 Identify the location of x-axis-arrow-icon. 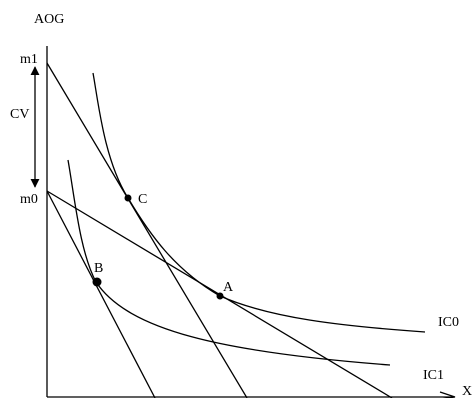
(447, 394).